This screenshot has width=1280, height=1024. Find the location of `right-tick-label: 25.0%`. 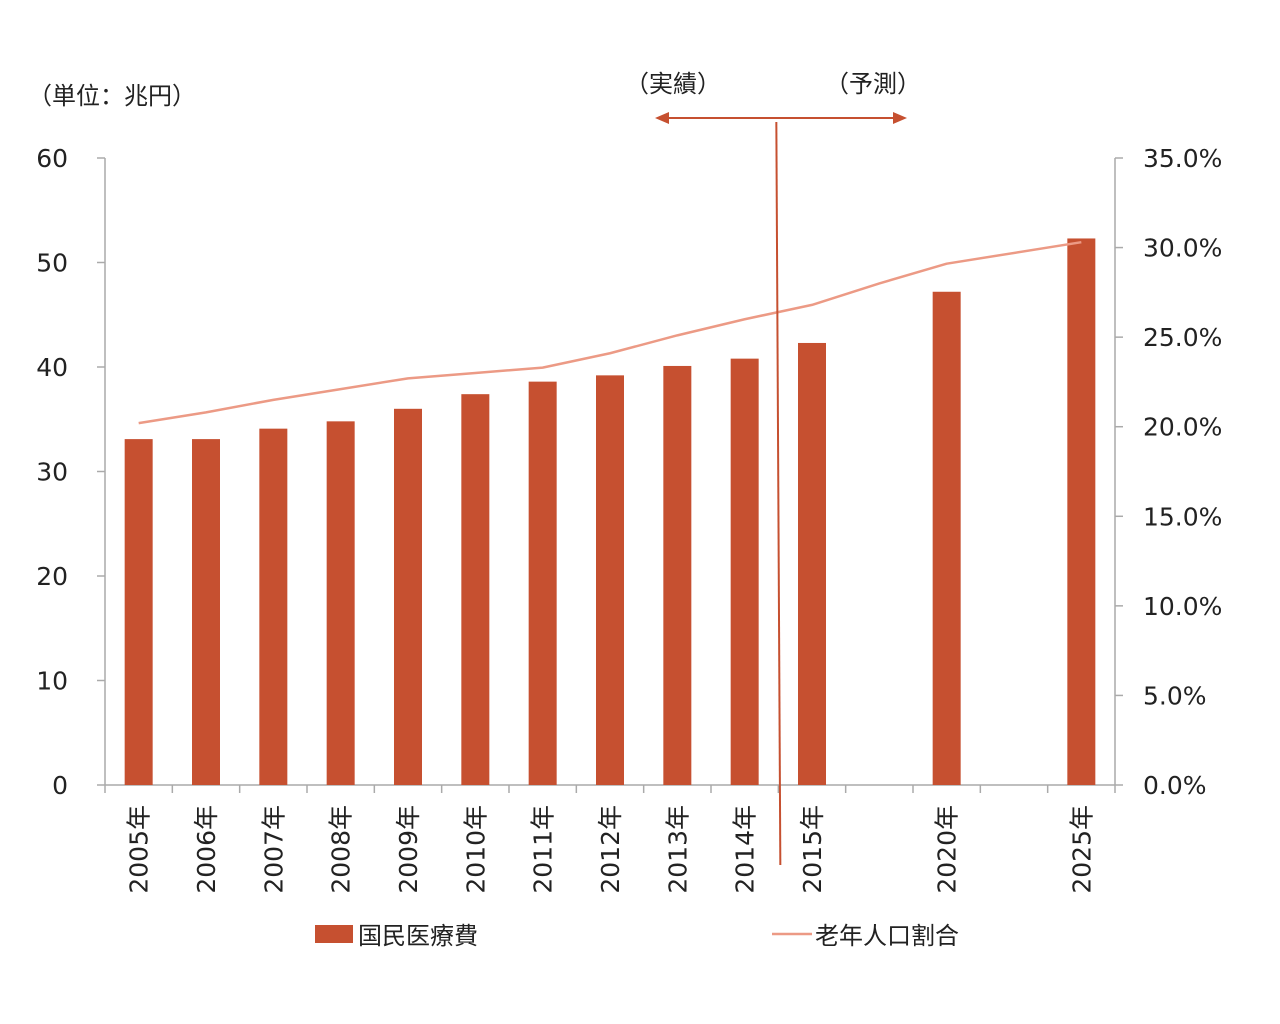

right-tick-label: 25.0% is located at coordinates (1182, 337).